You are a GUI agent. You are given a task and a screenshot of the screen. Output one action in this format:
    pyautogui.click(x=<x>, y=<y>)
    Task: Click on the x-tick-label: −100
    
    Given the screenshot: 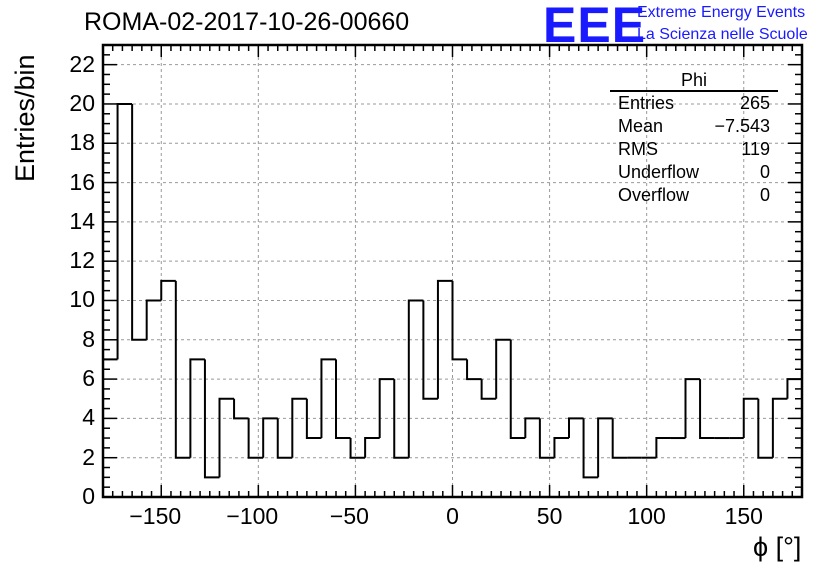 What is the action you would take?
    pyautogui.click(x=252, y=516)
    